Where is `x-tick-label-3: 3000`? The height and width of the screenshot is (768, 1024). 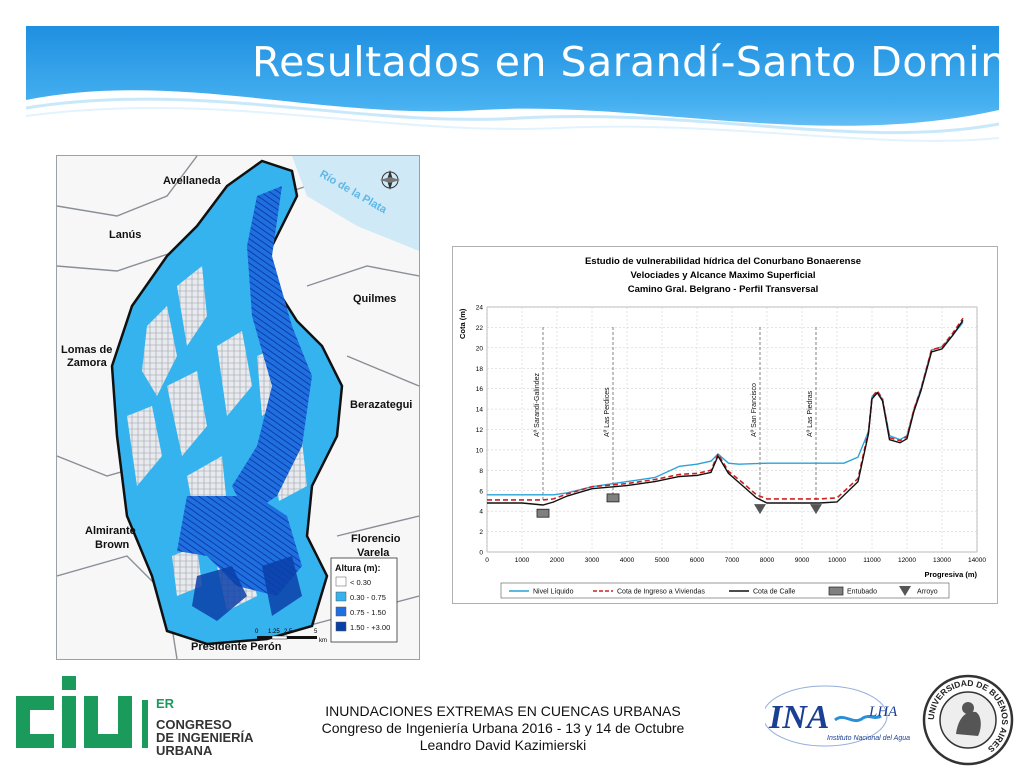
x-tick-label-3: 3000 is located at coordinates (592, 560).